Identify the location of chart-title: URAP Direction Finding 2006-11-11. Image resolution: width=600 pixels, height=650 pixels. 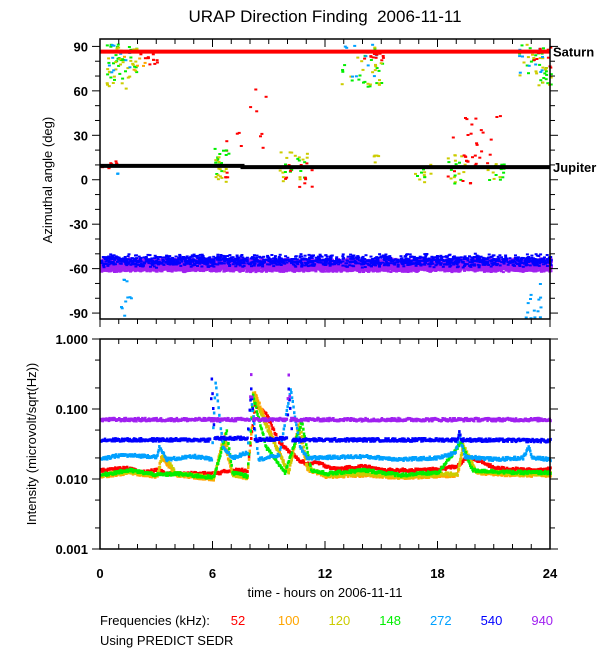
(324, 16).